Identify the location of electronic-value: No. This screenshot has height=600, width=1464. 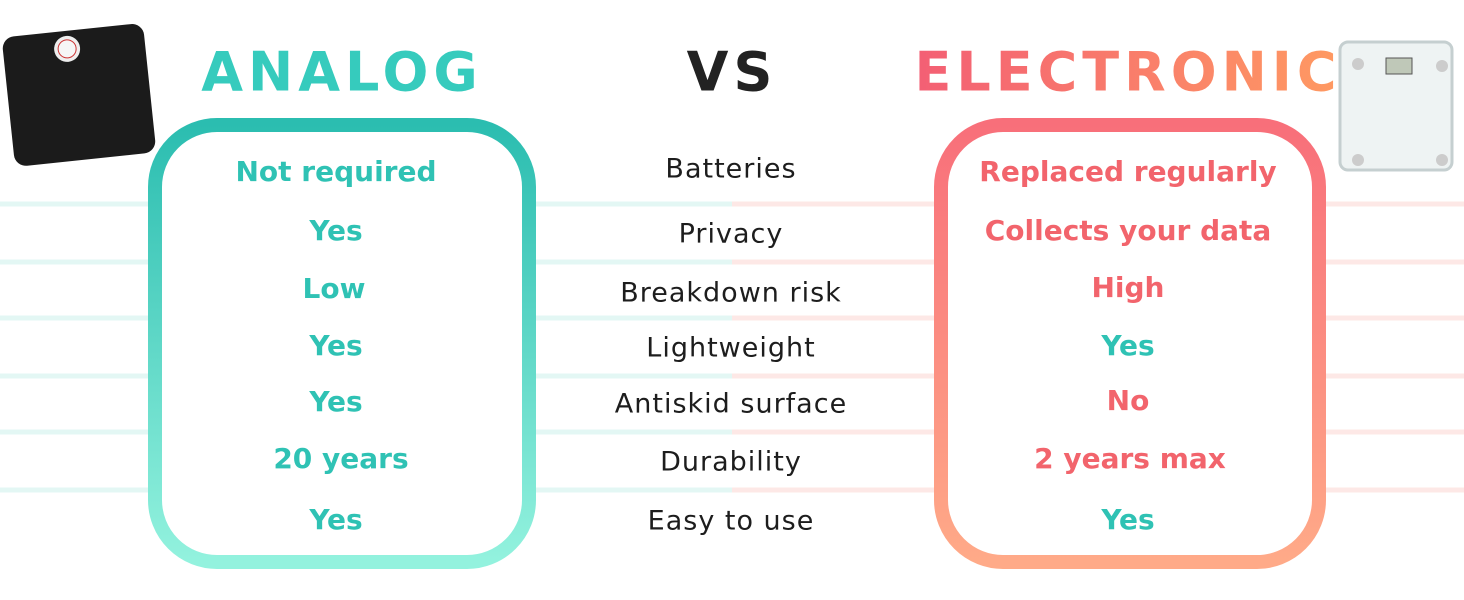
(1128, 400).